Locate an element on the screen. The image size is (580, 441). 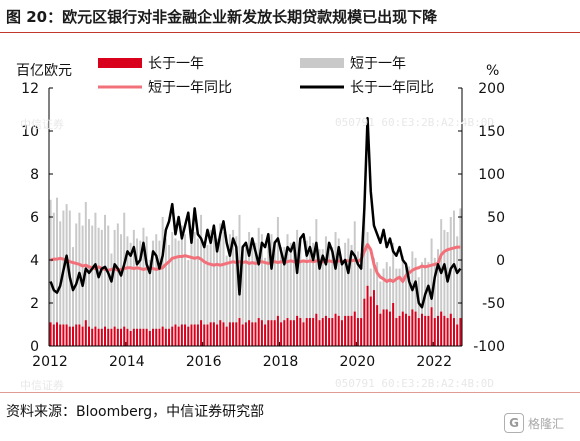
legend-swatch-short-bar is located at coordinates (322, 63).